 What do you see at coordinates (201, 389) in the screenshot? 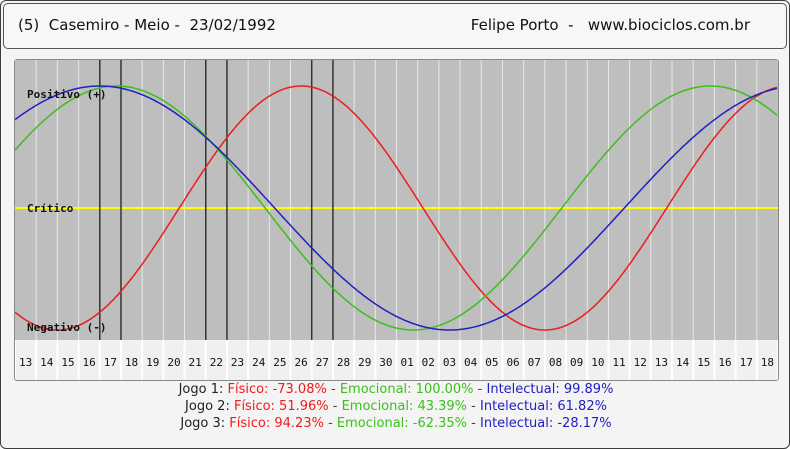
I see `result-label: Jogo 1:` at bounding box center [201, 389].